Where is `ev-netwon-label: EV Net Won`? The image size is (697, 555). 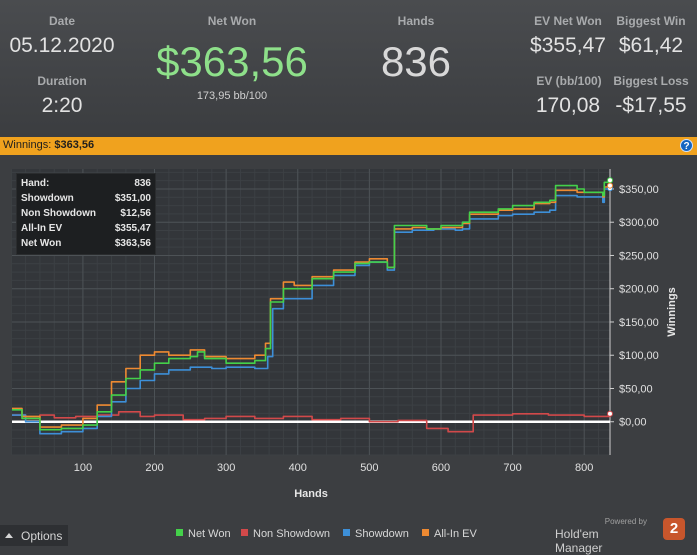 ev-netwon-label: EV Net Won is located at coordinates (568, 21).